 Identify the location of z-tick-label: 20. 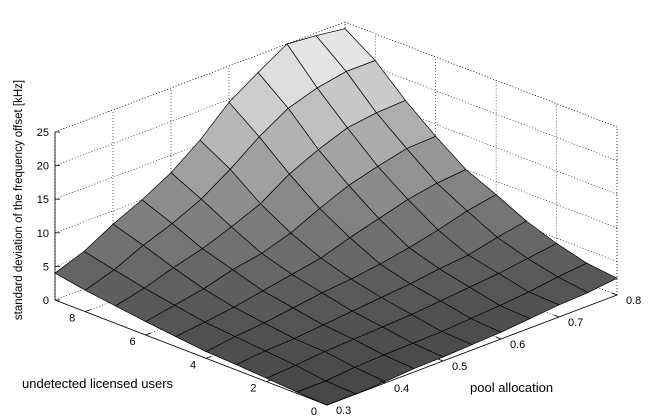
(43, 167).